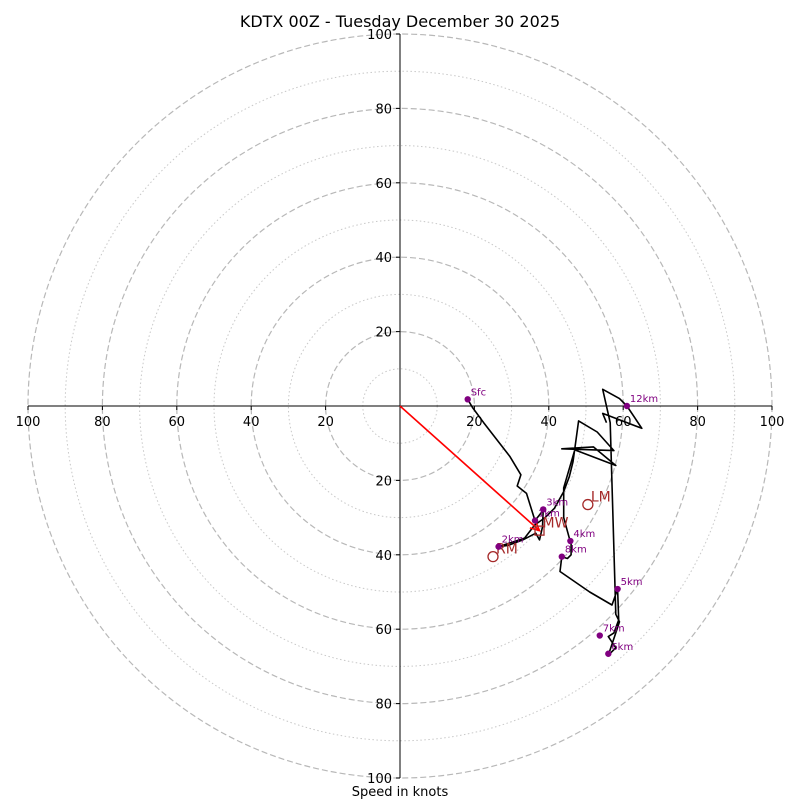 This screenshot has width=800, height=800. I want to click on shear-vector-line, so click(470, 468).